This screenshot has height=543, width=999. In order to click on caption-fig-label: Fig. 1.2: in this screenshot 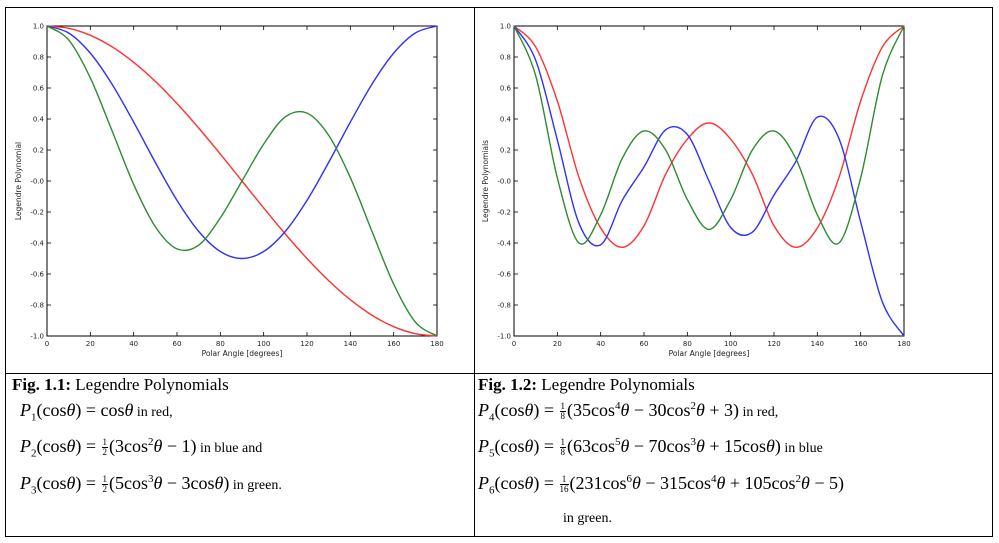, I will do `click(508, 384)`.